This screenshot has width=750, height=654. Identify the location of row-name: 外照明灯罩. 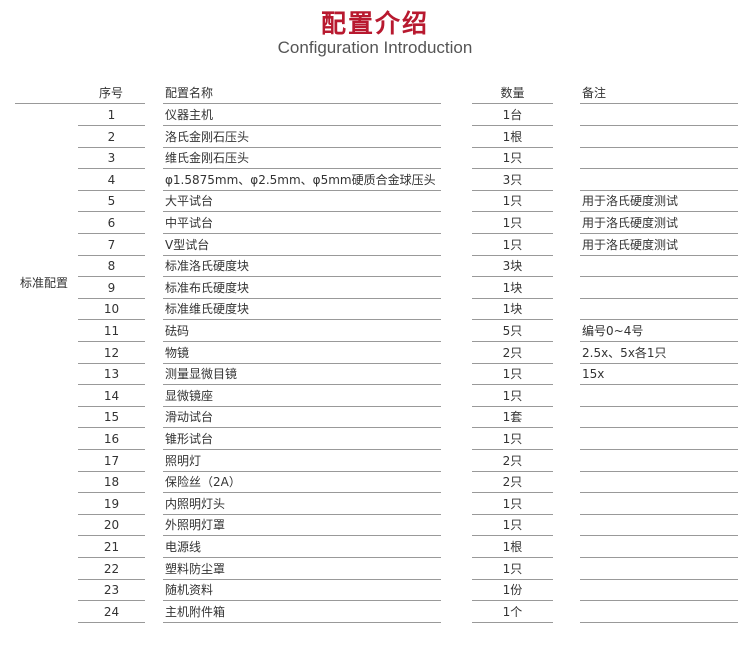
(302, 526).